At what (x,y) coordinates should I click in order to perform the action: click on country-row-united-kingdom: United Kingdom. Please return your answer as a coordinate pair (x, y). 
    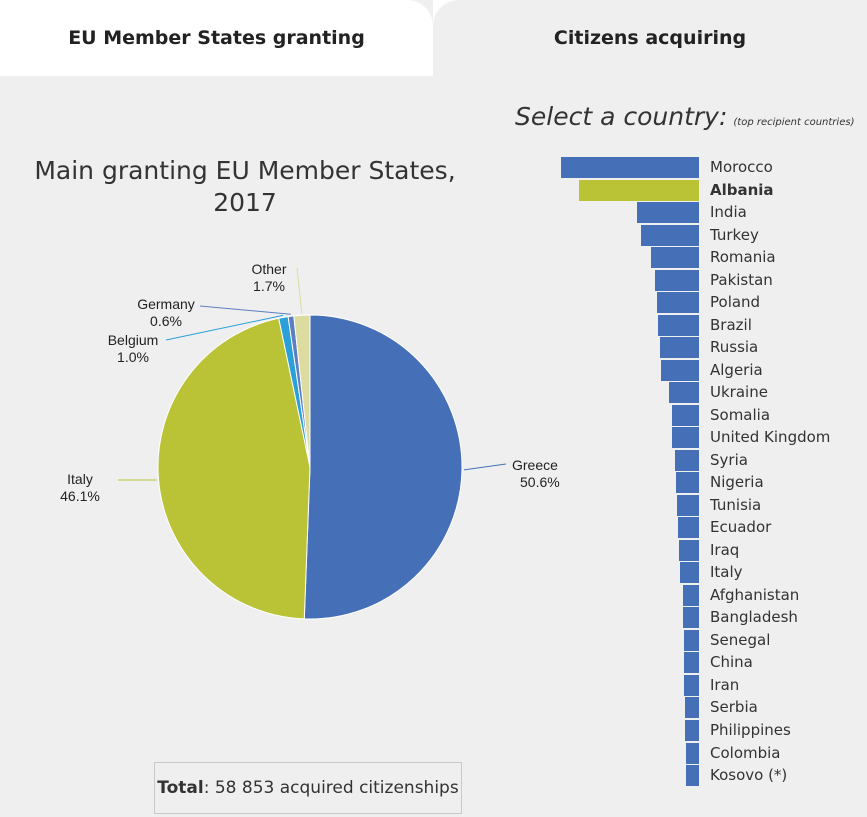
    Looking at the image, I should click on (433, 438).